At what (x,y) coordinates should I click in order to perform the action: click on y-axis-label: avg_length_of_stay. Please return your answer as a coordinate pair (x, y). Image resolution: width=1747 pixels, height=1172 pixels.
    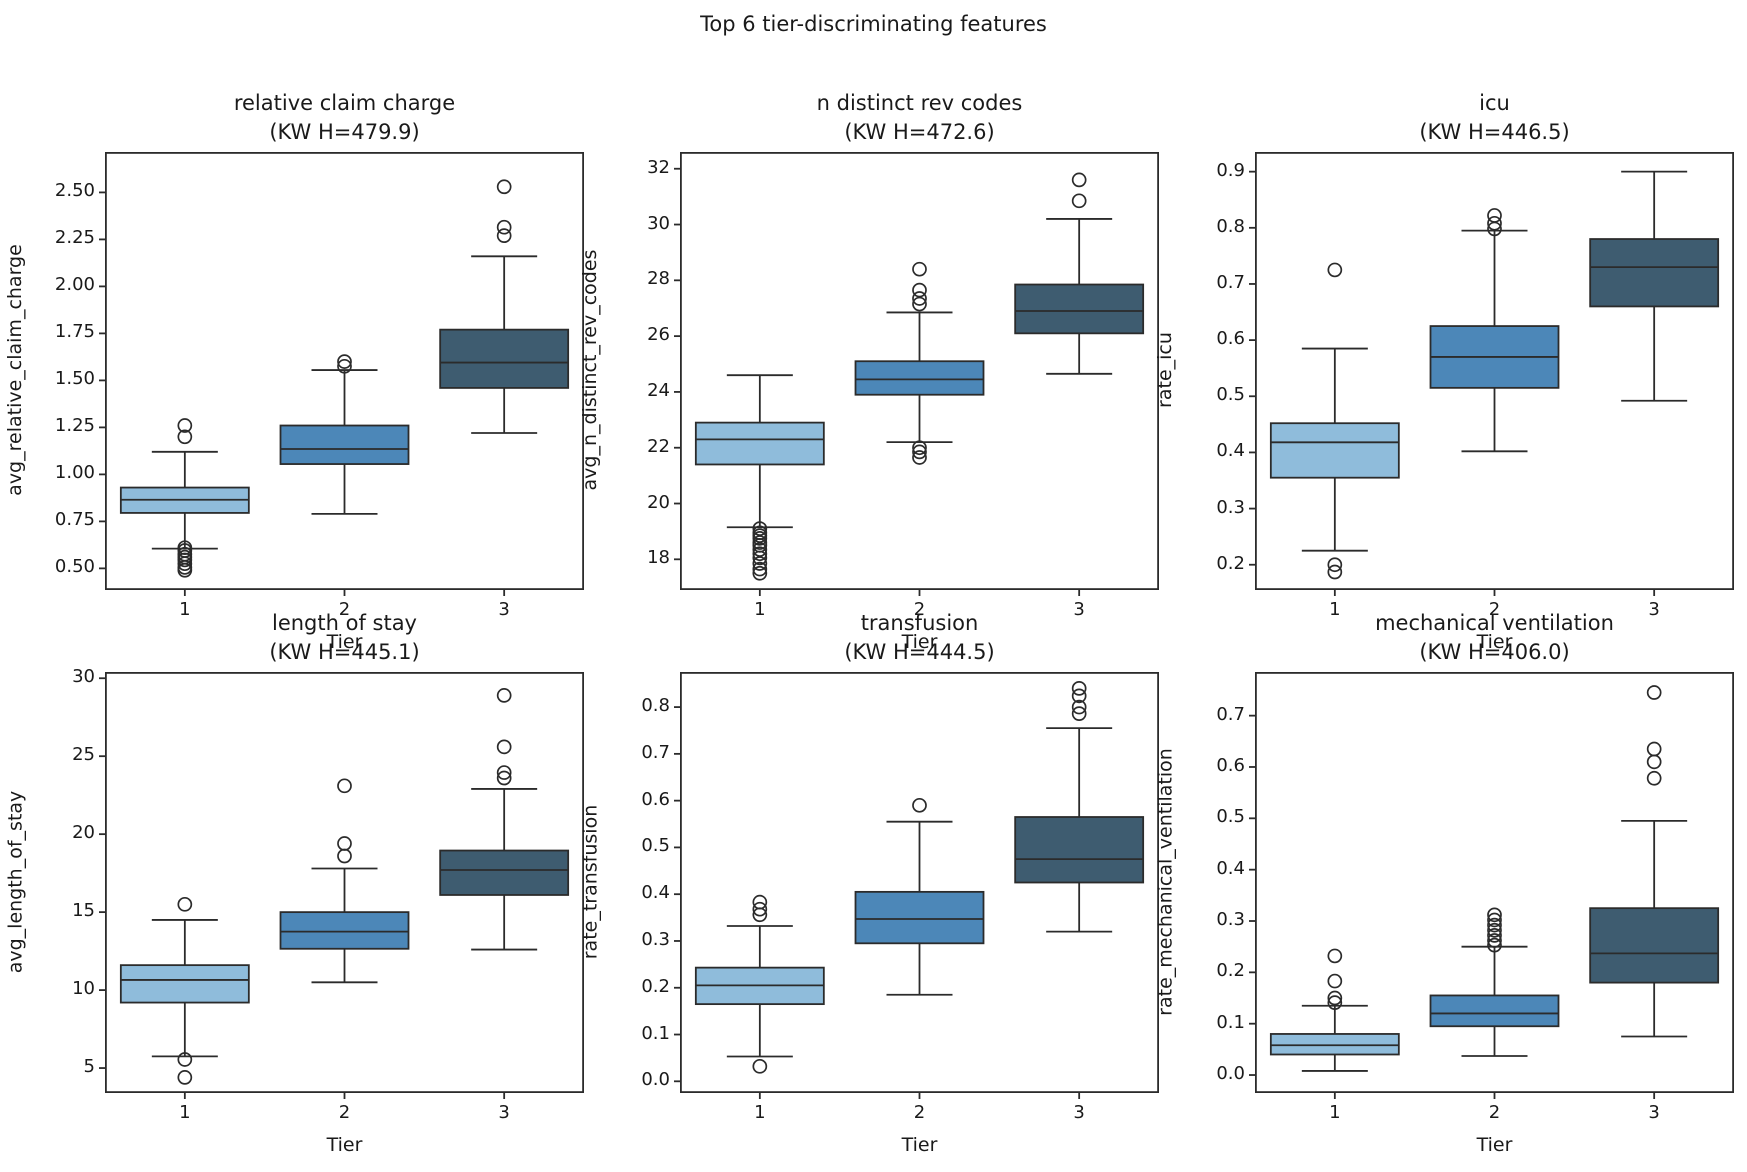
    Looking at the image, I should click on (15, 881).